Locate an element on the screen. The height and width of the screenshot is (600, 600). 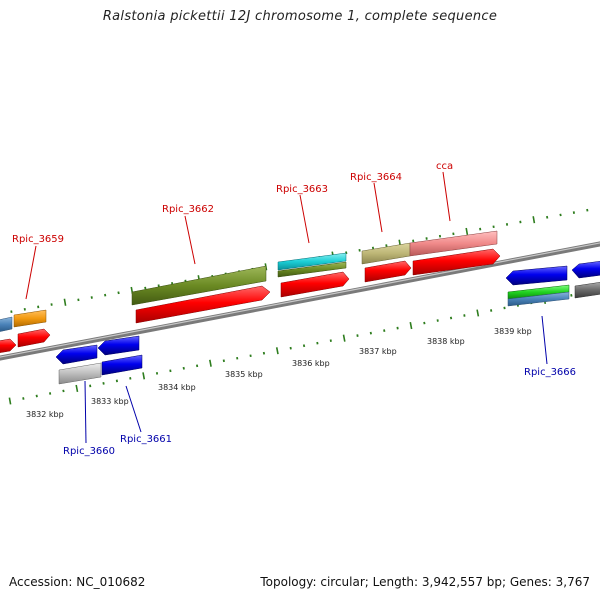
label-rpic-3664: Rpic_3664 is located at coordinates (376, 177).